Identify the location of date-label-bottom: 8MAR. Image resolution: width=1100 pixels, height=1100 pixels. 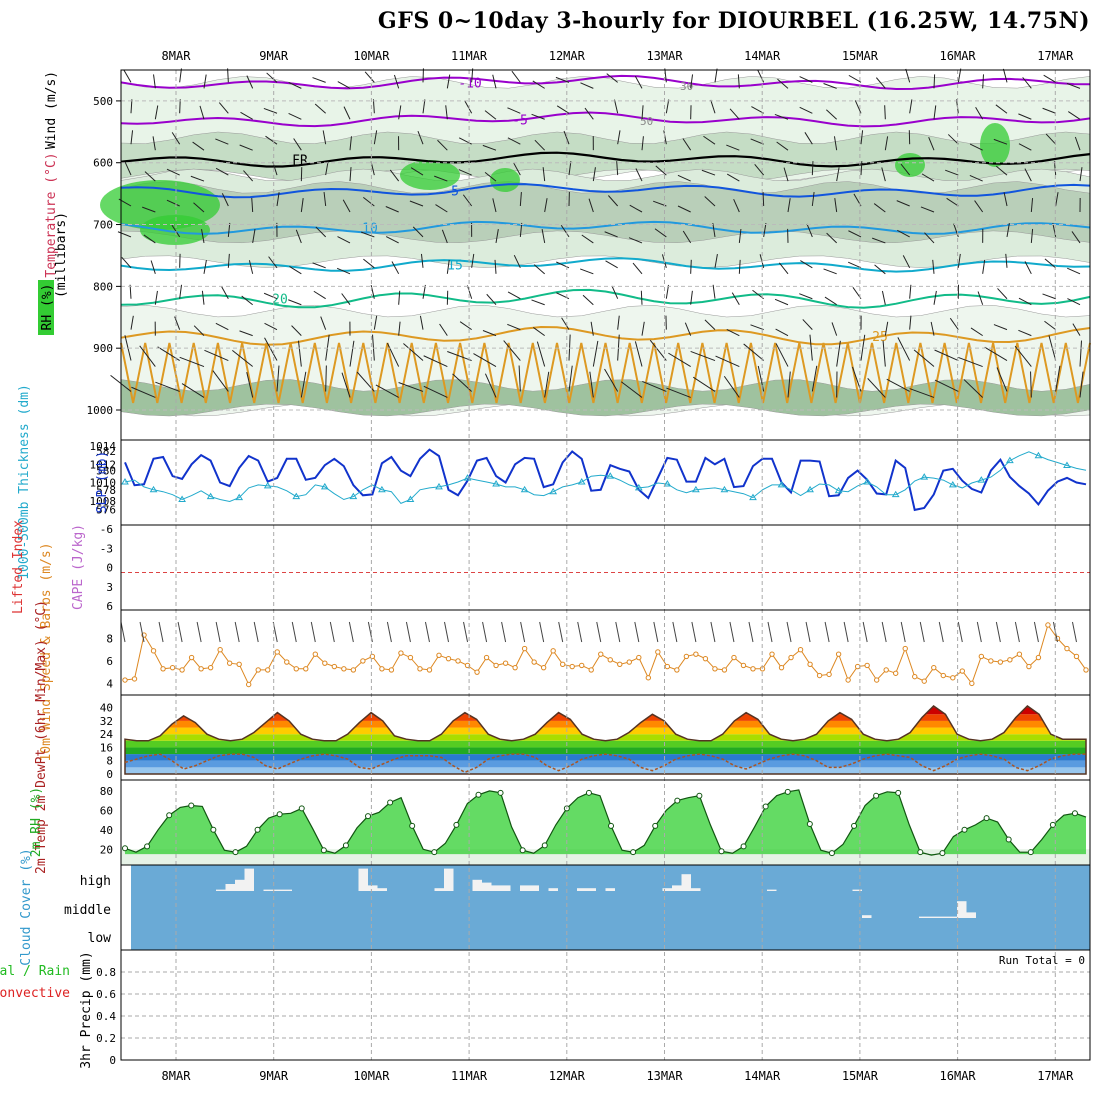
(177, 1076).